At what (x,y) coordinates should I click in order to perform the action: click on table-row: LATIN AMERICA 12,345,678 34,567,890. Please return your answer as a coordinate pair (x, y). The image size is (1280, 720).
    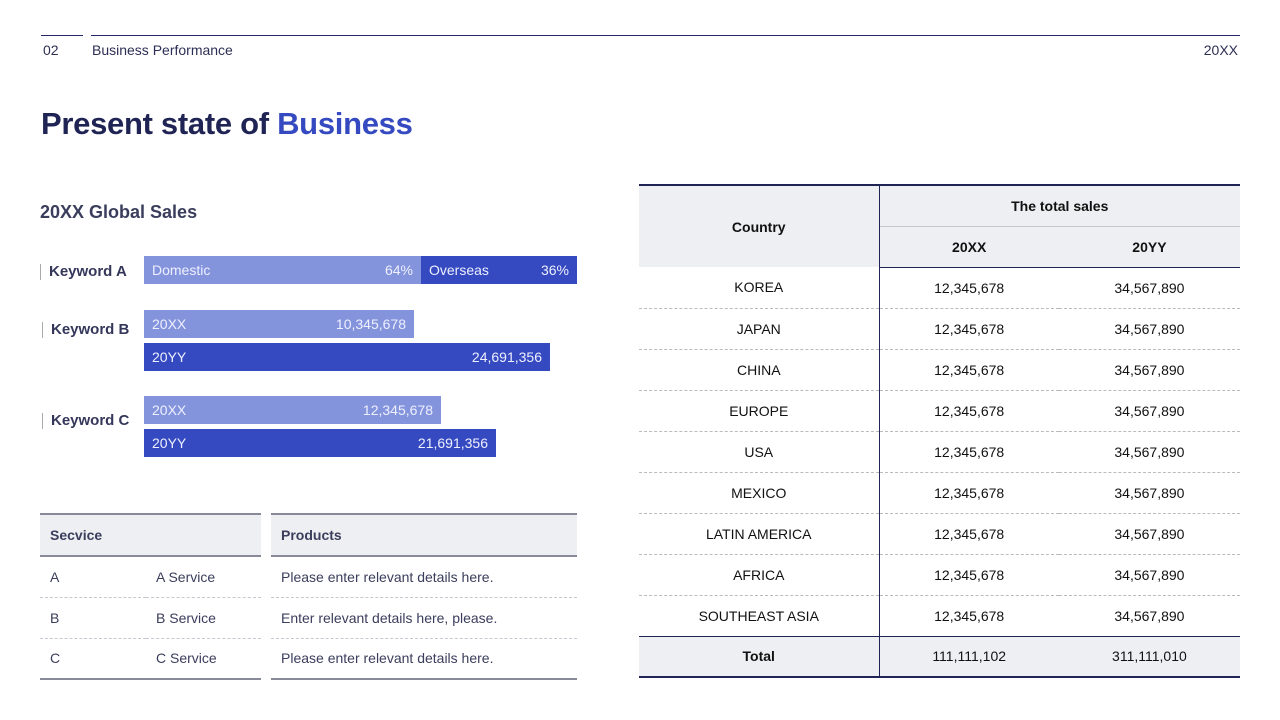
    Looking at the image, I should click on (939, 534).